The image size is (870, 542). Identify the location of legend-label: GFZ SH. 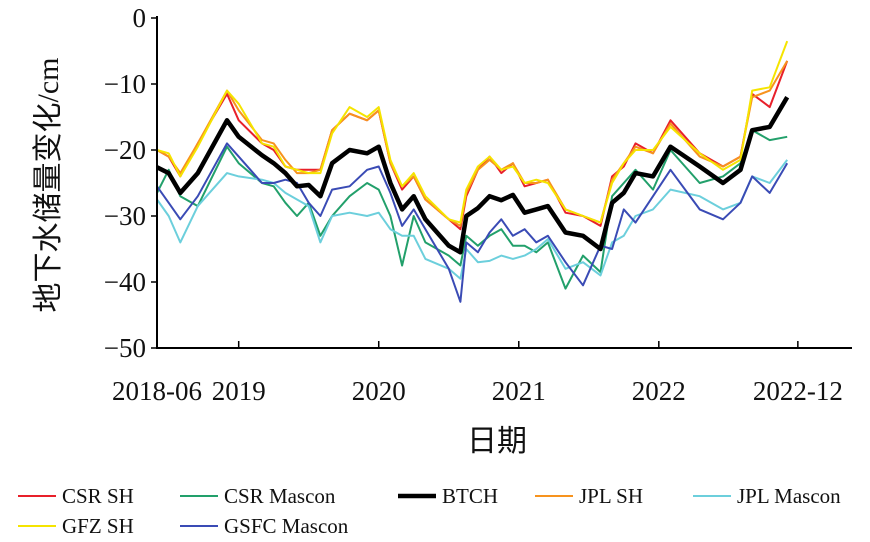
(98, 526).